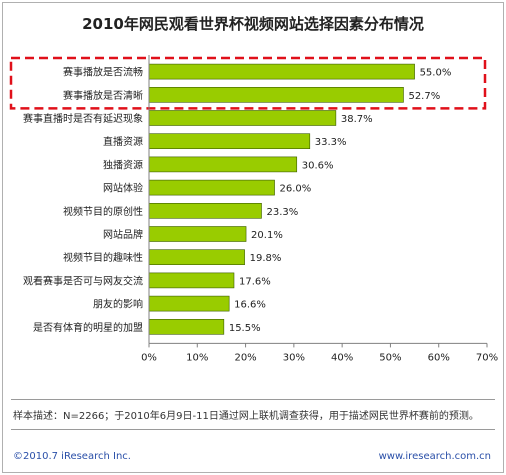 This screenshot has height=475, width=506. Describe the element at coordinates (255, 281) in the screenshot. I see `value-label-9: 17.6%` at that location.